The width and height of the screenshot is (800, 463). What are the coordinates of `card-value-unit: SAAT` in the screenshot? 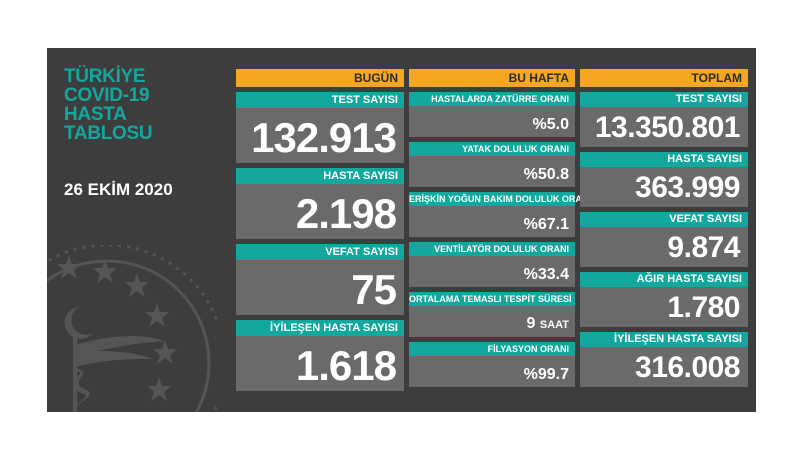 It's located at (554, 325).